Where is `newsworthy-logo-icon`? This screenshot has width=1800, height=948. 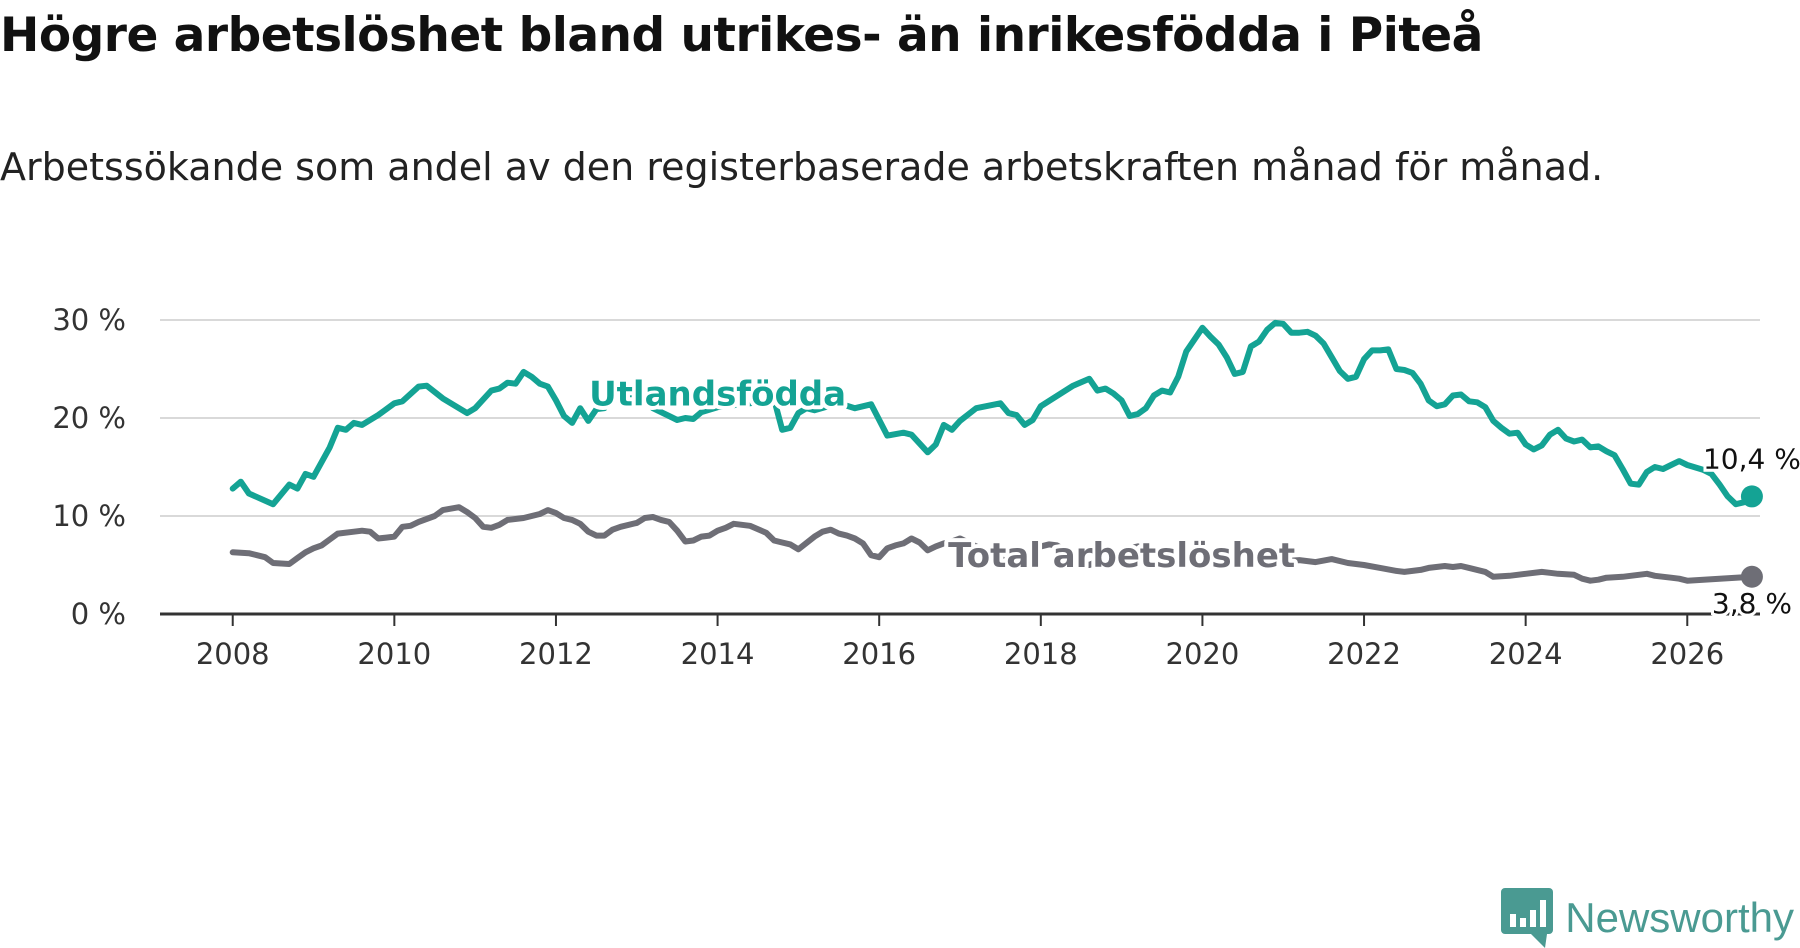 newsworthy-logo-icon is located at coordinates (1527, 918).